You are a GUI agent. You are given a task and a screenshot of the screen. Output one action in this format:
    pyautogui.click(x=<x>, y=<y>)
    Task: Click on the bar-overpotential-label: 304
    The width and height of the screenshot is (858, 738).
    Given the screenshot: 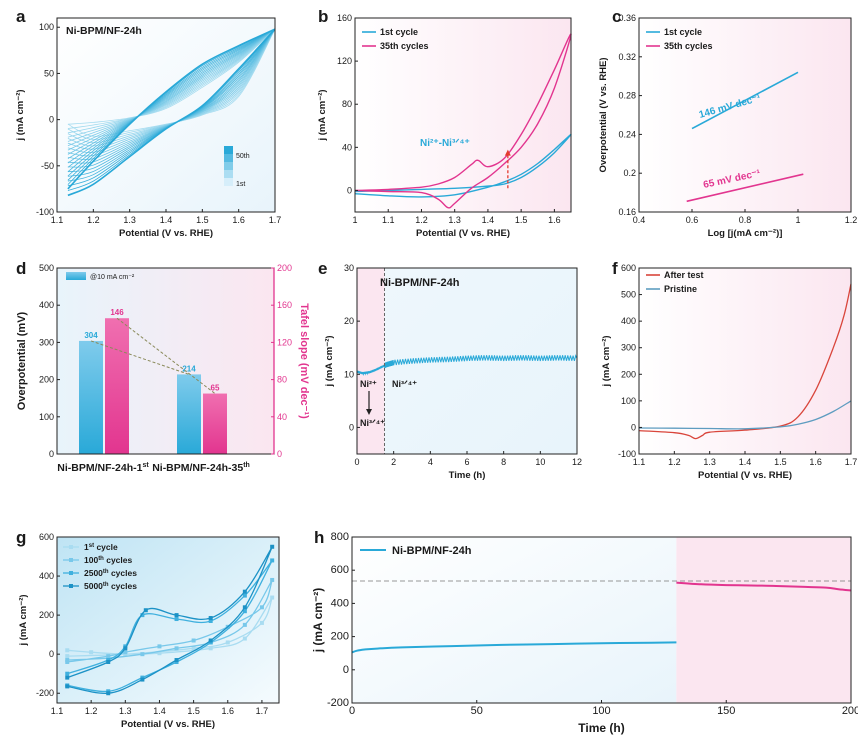 What is the action you would take?
    pyautogui.click(x=91, y=335)
    